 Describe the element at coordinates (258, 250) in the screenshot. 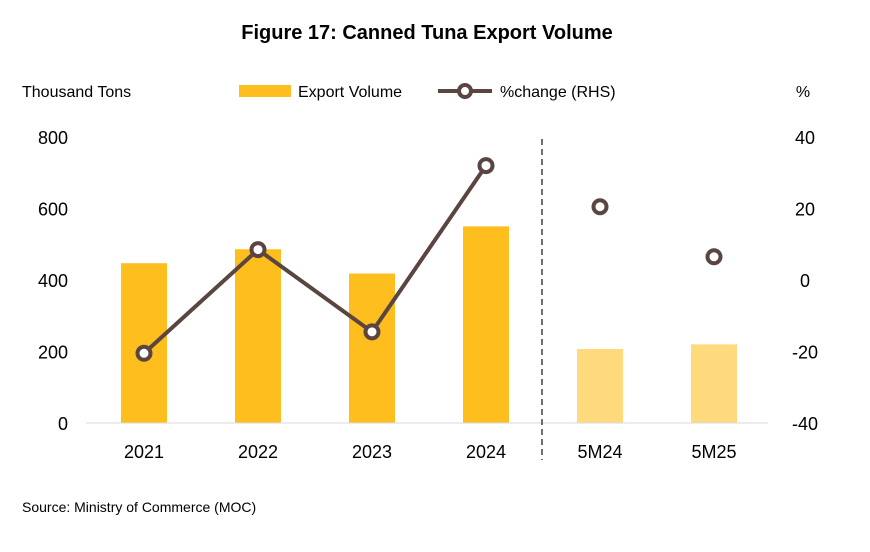

I see `pct-marker-2022` at that location.